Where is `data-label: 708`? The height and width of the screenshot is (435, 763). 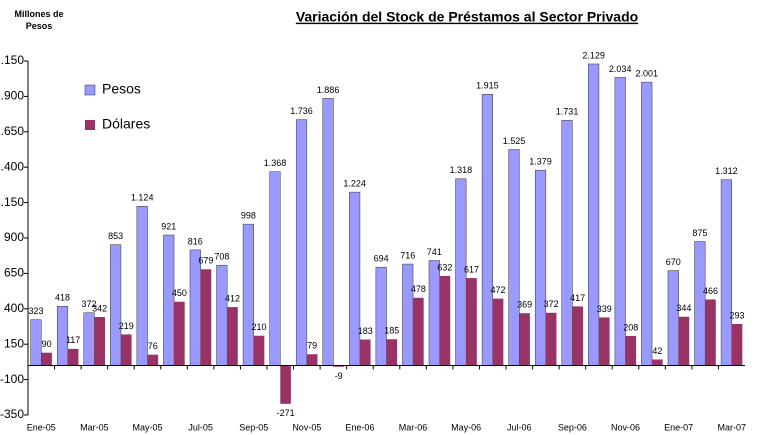 data-label: 708 is located at coordinates (221, 257).